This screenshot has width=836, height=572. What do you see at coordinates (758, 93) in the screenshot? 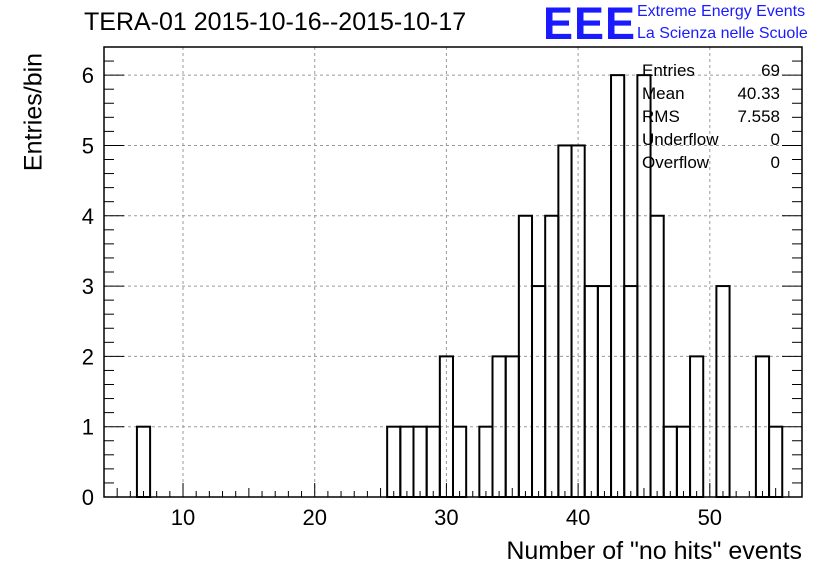
I see `stat-value: 40.33` at bounding box center [758, 93].